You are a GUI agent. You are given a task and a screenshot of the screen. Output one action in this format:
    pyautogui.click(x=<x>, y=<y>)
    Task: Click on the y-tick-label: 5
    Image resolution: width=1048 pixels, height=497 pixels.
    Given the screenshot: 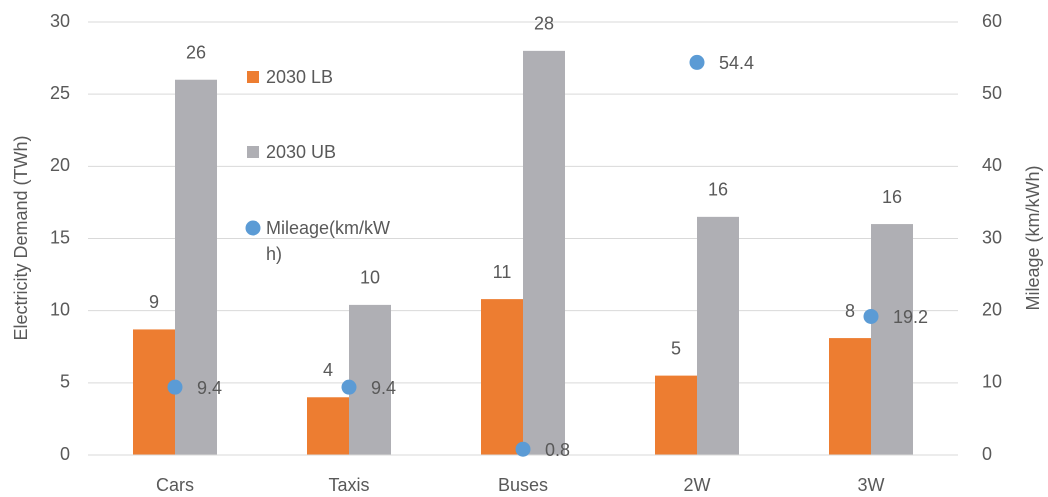 What is the action you would take?
    pyautogui.click(x=65, y=382)
    